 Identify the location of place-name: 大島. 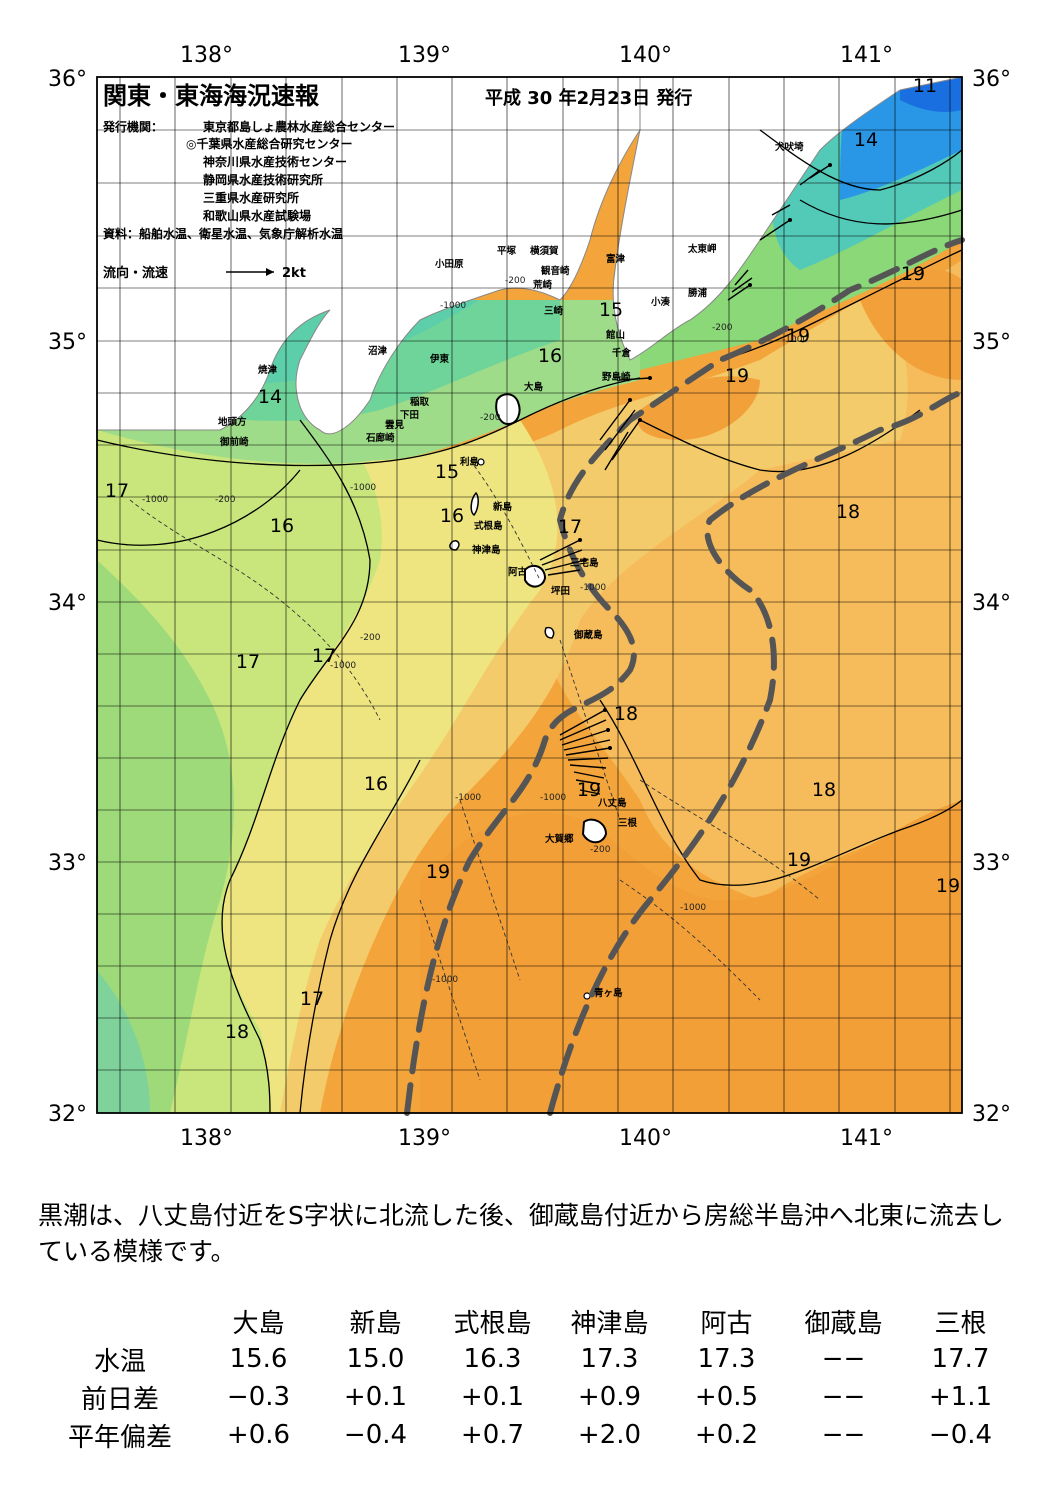
(534, 387).